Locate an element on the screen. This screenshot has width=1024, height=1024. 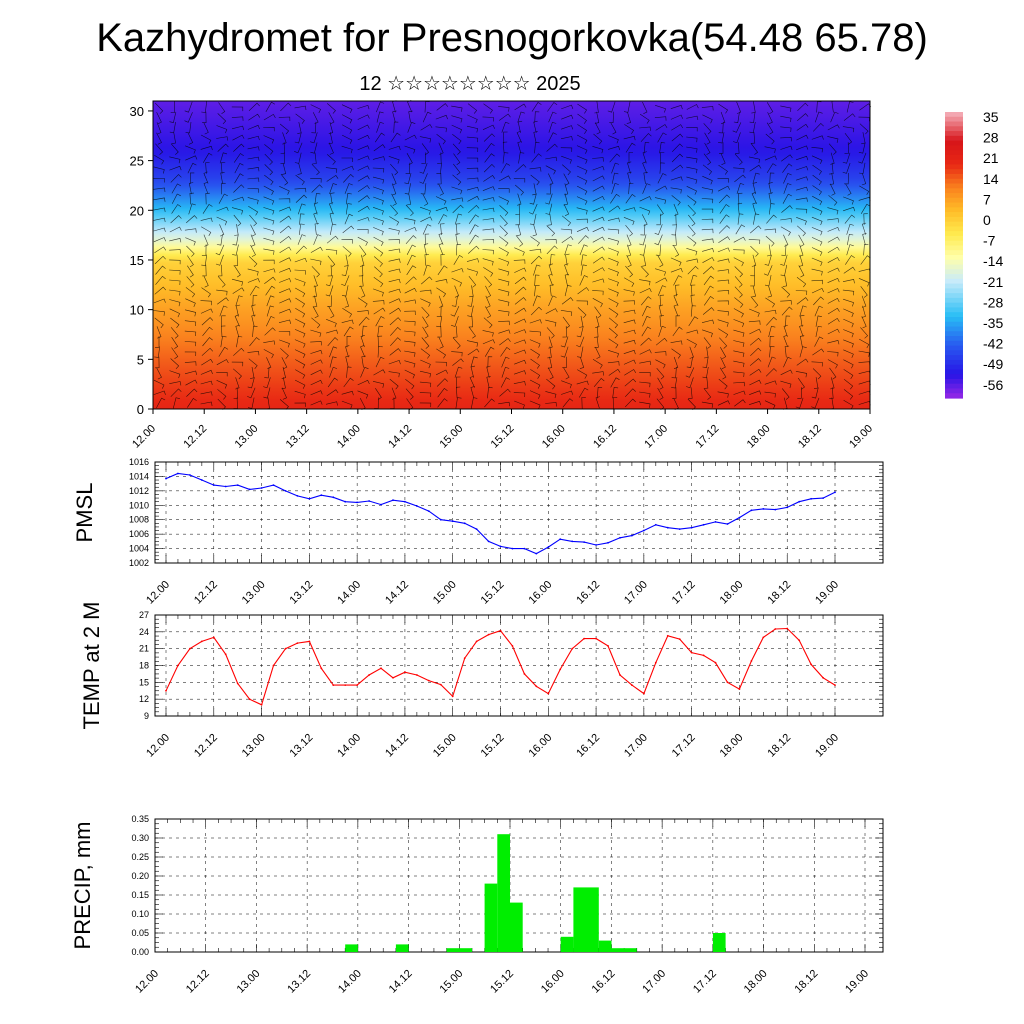
y-axis-title: PMSL is located at coordinates (84, 513).